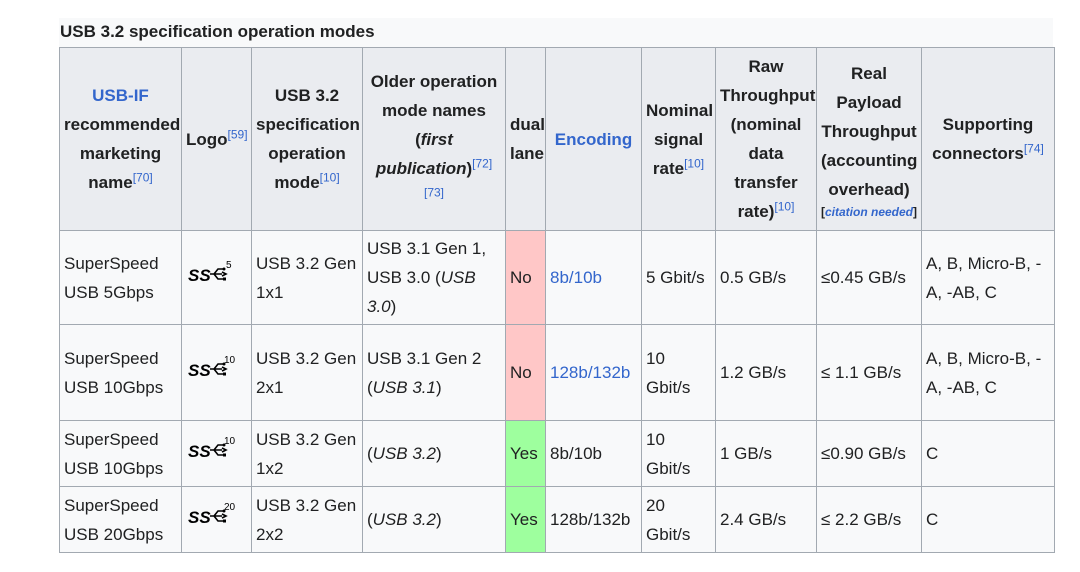 The width and height of the screenshot is (1080, 572). Describe the element at coordinates (212, 514) in the screenshot. I see `superspeed-usb-logo-icon: SS 20` at that location.